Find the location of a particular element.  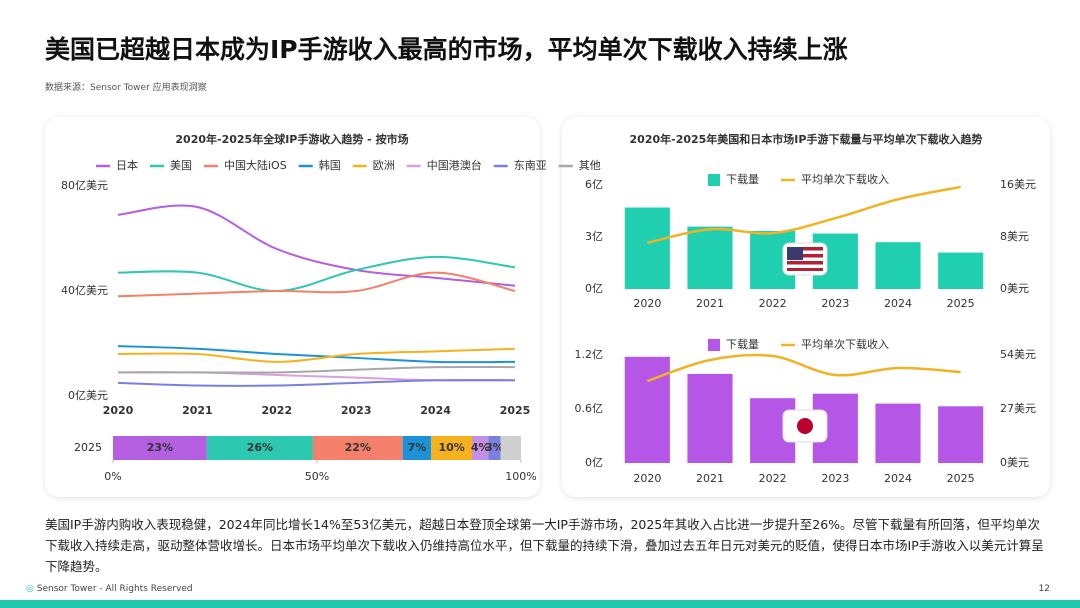

y-tick-label: 0亿美元 is located at coordinates (88, 395).